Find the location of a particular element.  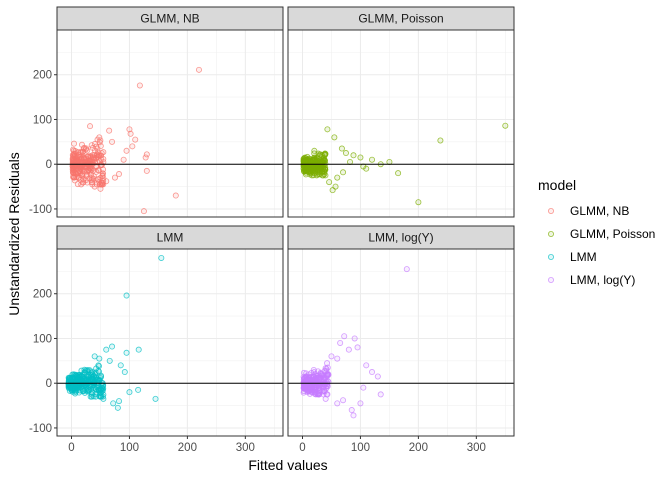

facet-panel: GLMM, NB is located at coordinates (170, 112).